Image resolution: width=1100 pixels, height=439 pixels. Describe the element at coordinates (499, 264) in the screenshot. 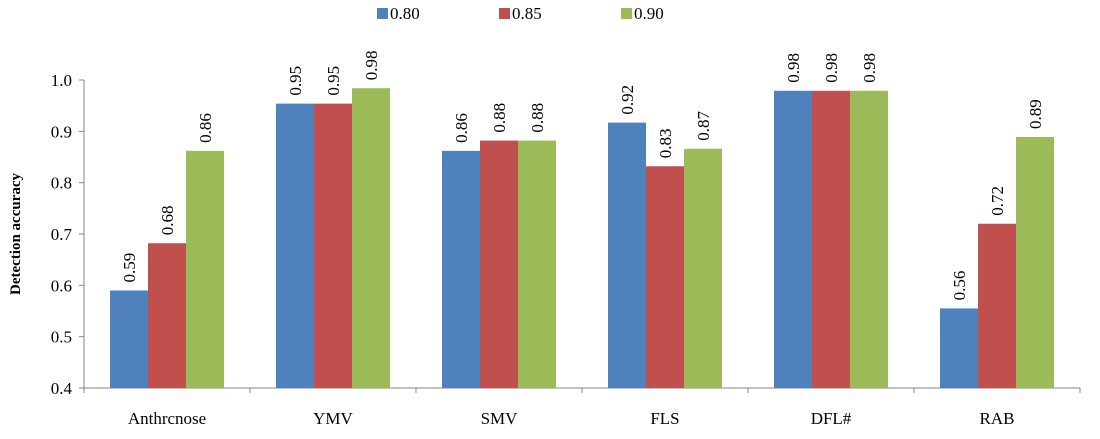

I see `bar-0-85-smv` at that location.